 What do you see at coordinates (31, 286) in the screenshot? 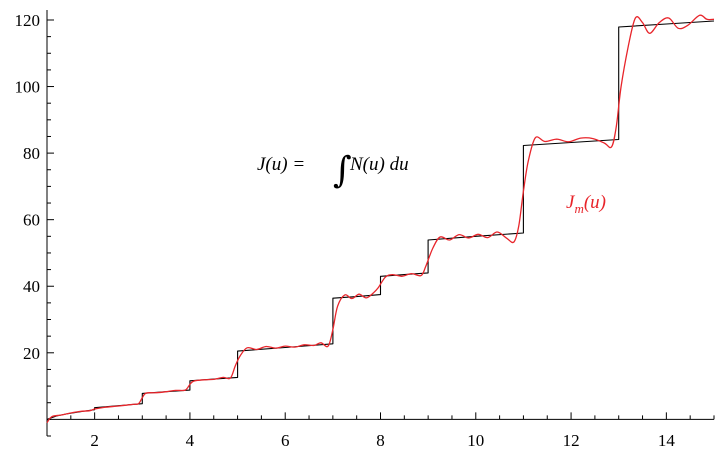
I see `y-tick-label: 40` at bounding box center [31, 286].